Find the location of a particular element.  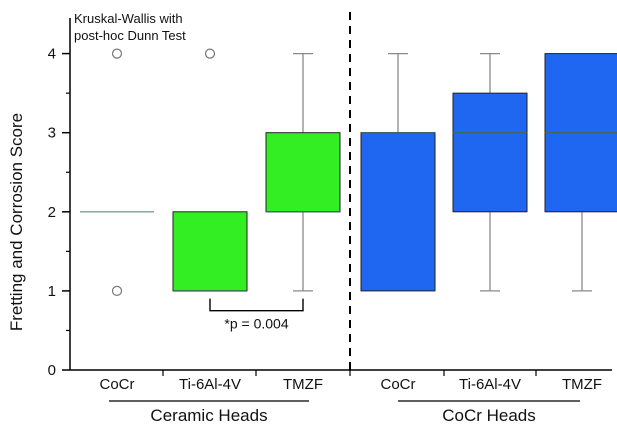

y-axis-title-text: Fretting and Corrosion Score is located at coordinates (16, 222).